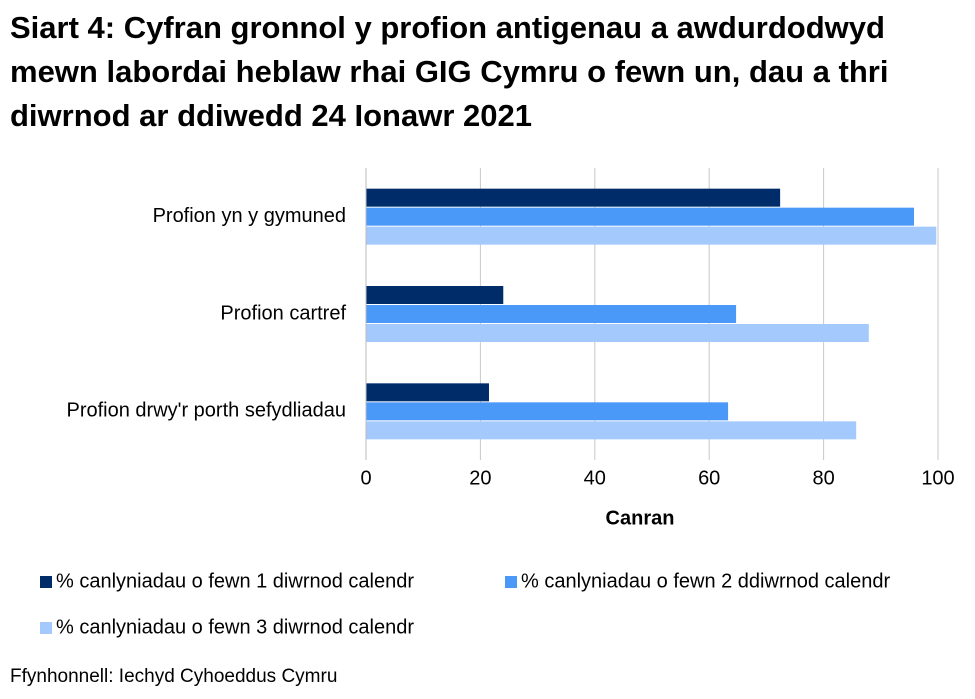  Describe the element at coordinates (365, 478) in the screenshot. I see `x-tick-label: 0` at that location.